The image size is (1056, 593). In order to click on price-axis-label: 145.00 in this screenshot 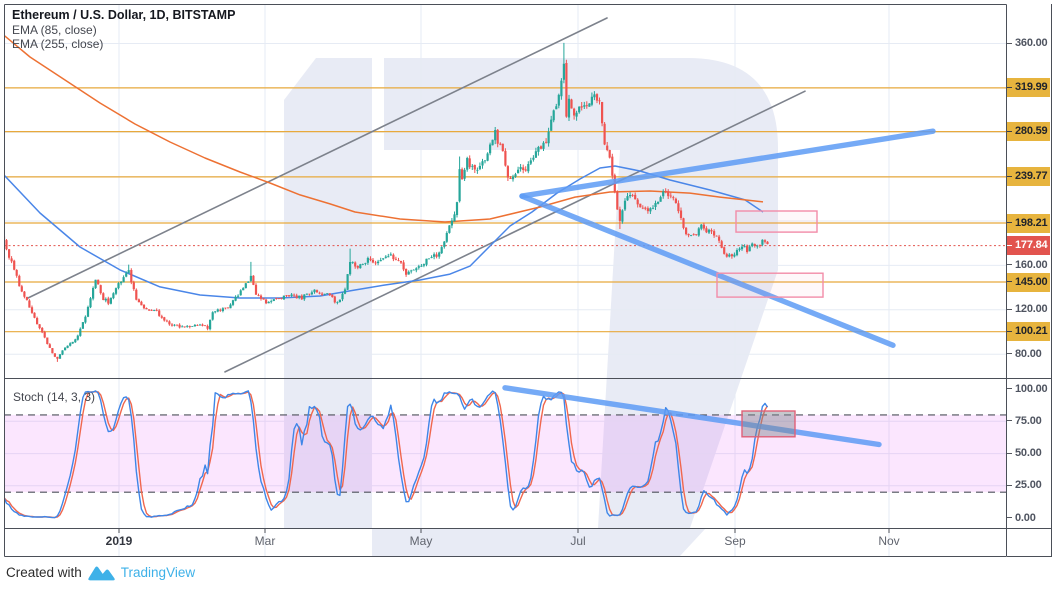, I will do `click(1028, 282)`.